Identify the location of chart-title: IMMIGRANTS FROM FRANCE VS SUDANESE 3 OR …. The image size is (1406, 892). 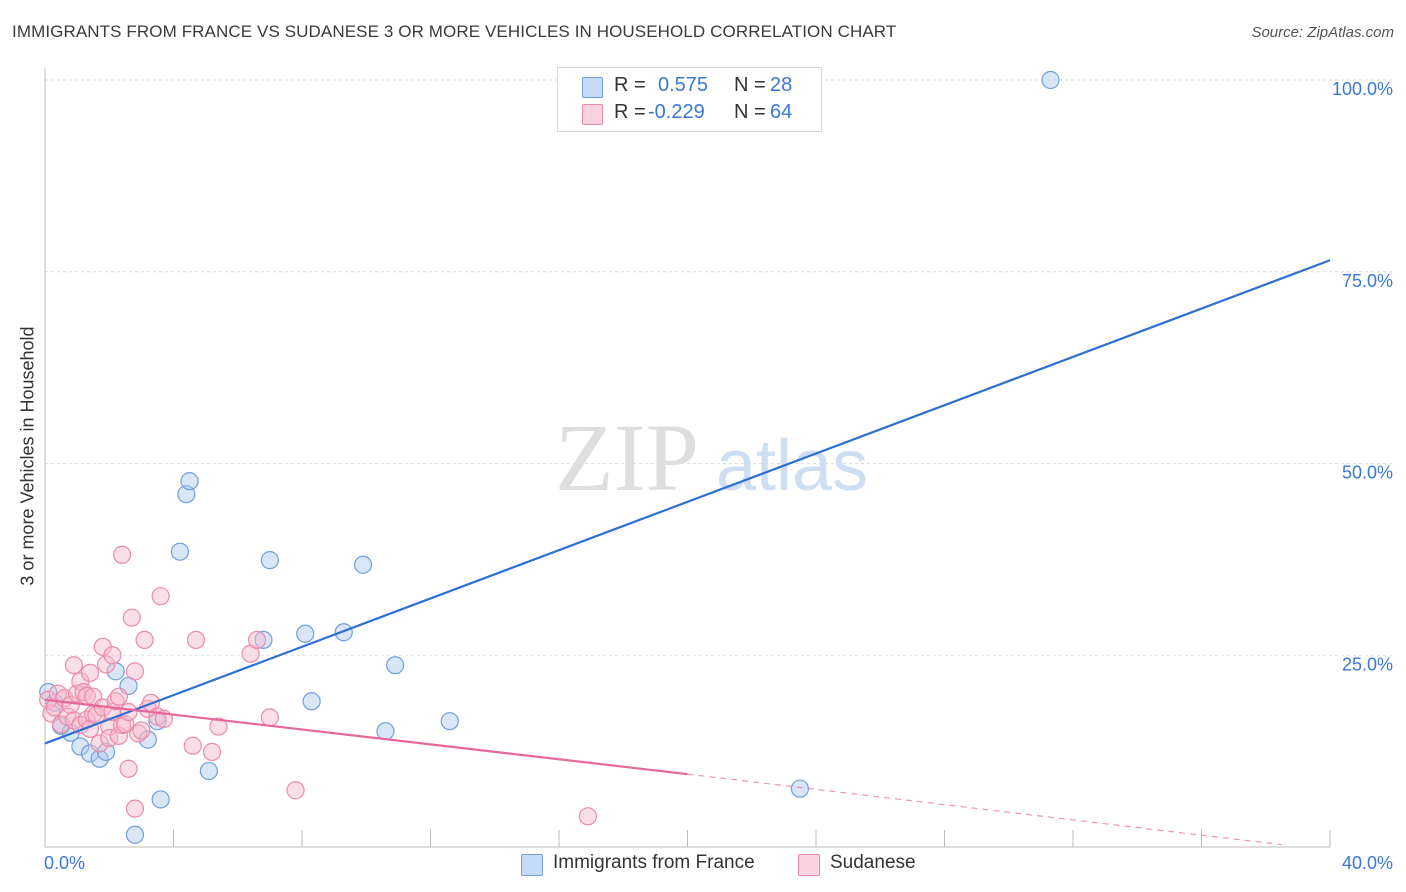
(454, 31).